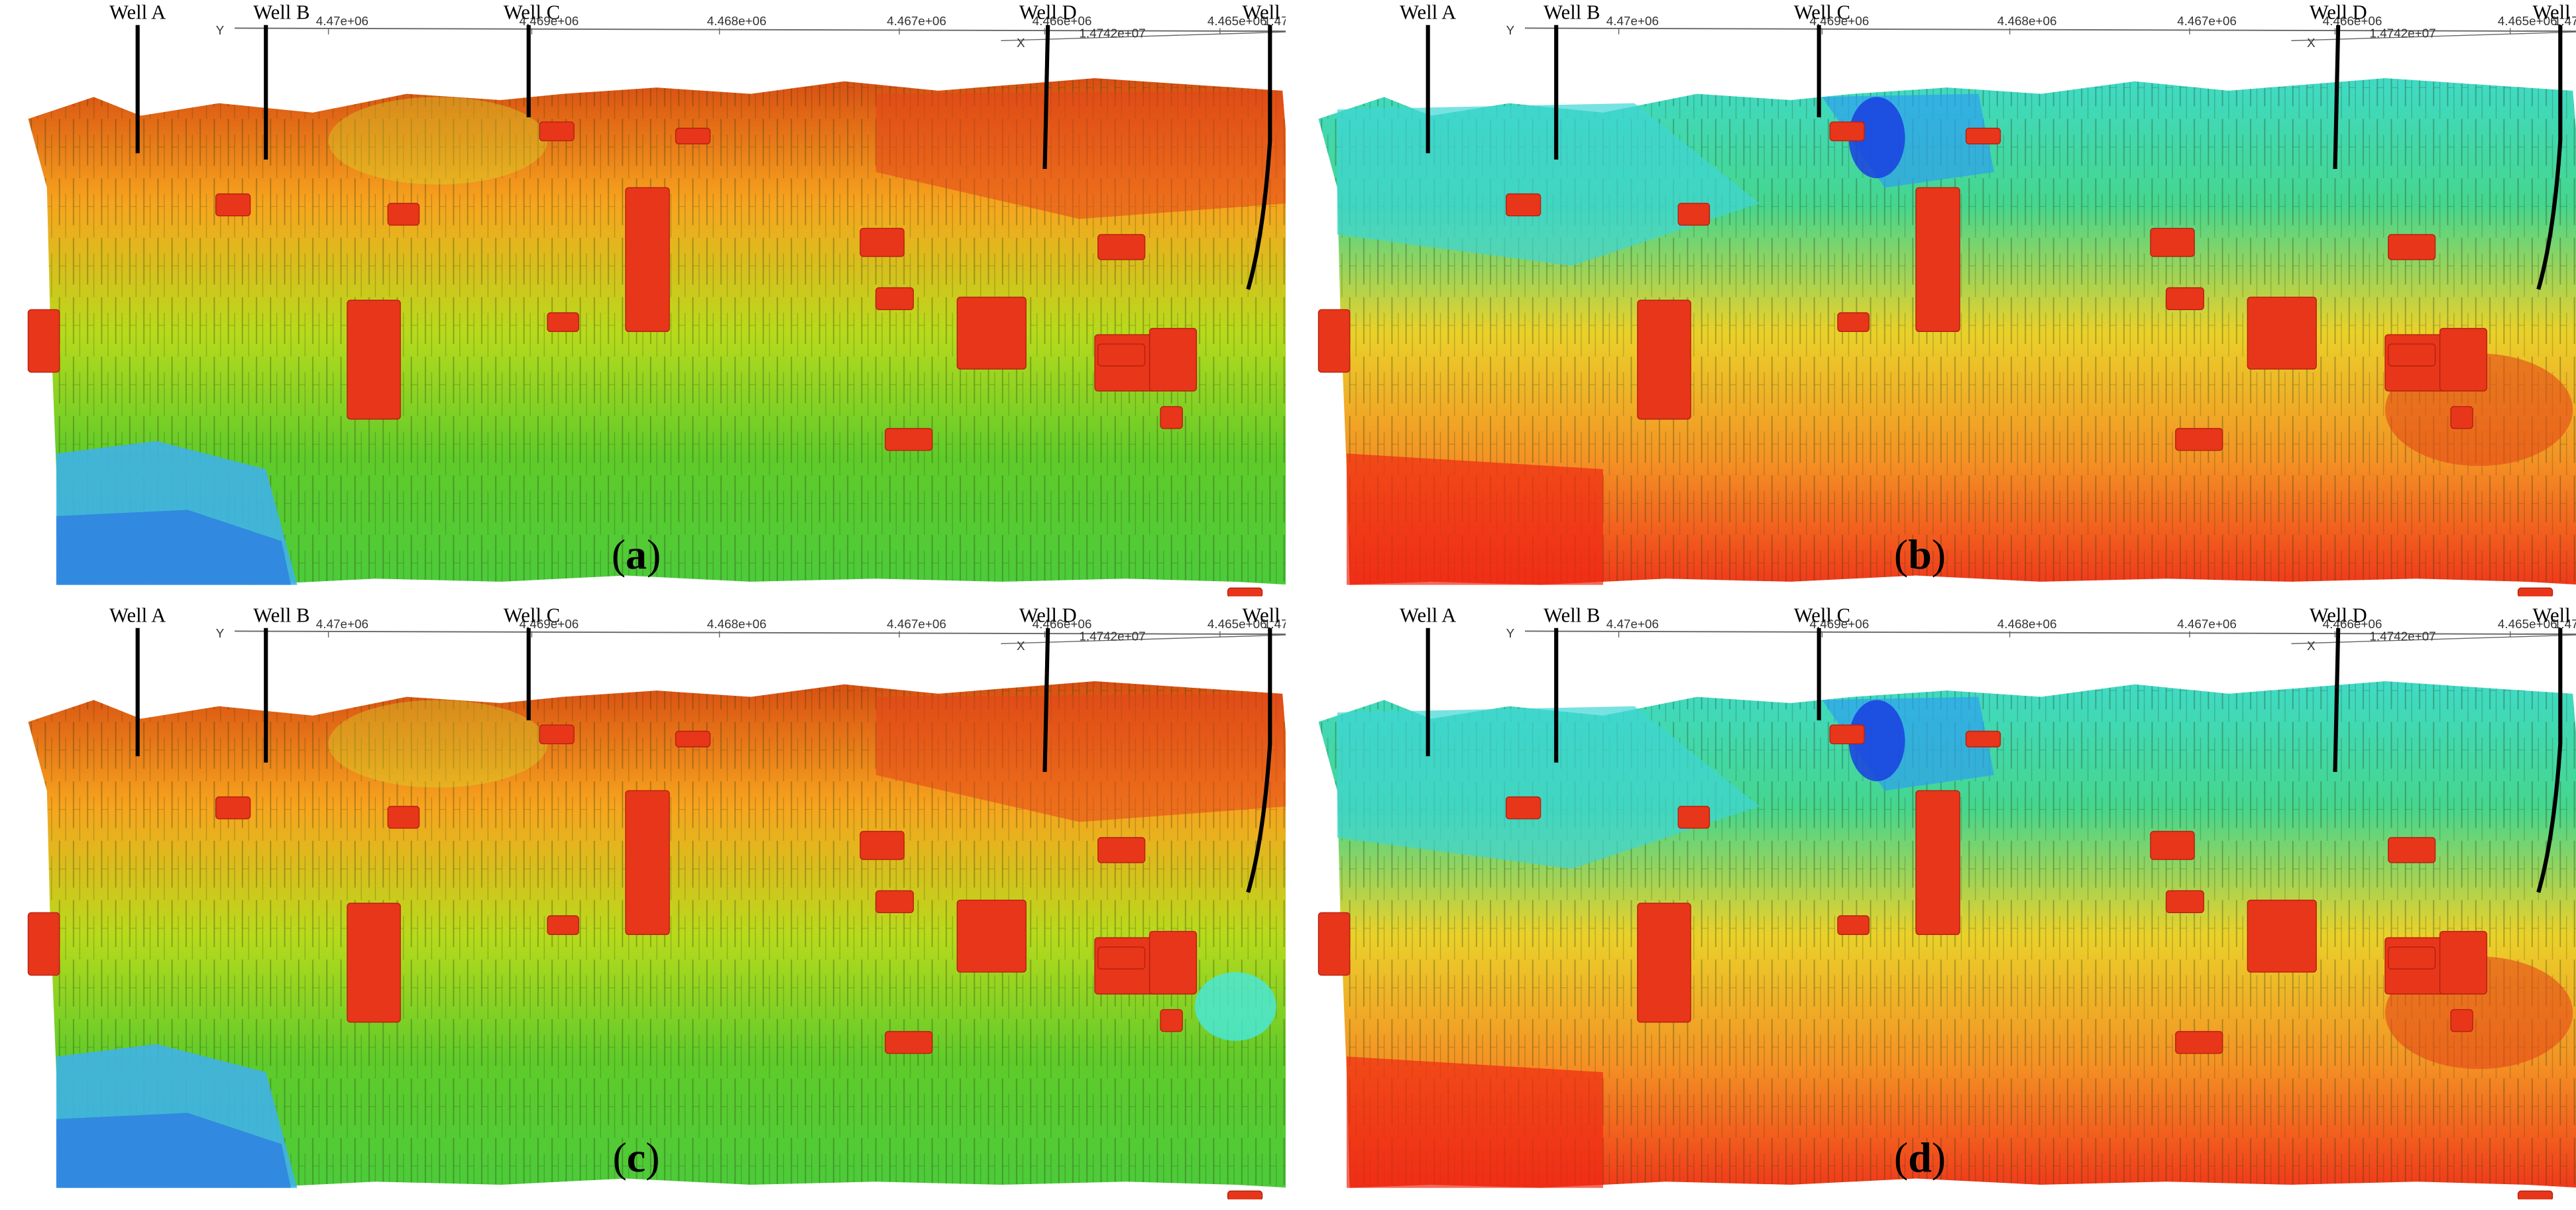 This screenshot has width=2576, height=1210. What do you see at coordinates (438, 141) in the screenshot?
I see `transition-zone` at bounding box center [438, 141].